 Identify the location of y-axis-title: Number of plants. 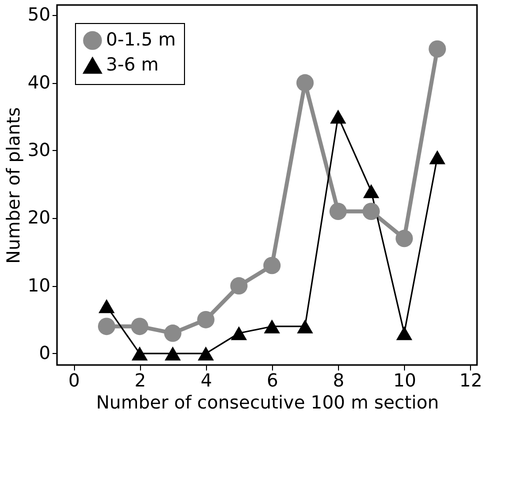
(14, 185).